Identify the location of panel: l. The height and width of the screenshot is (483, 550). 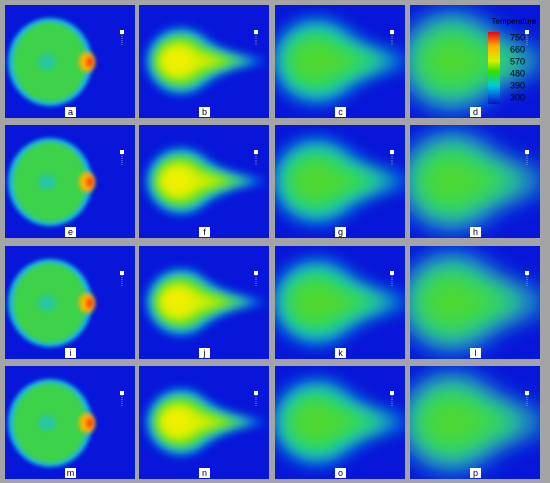
(475, 302).